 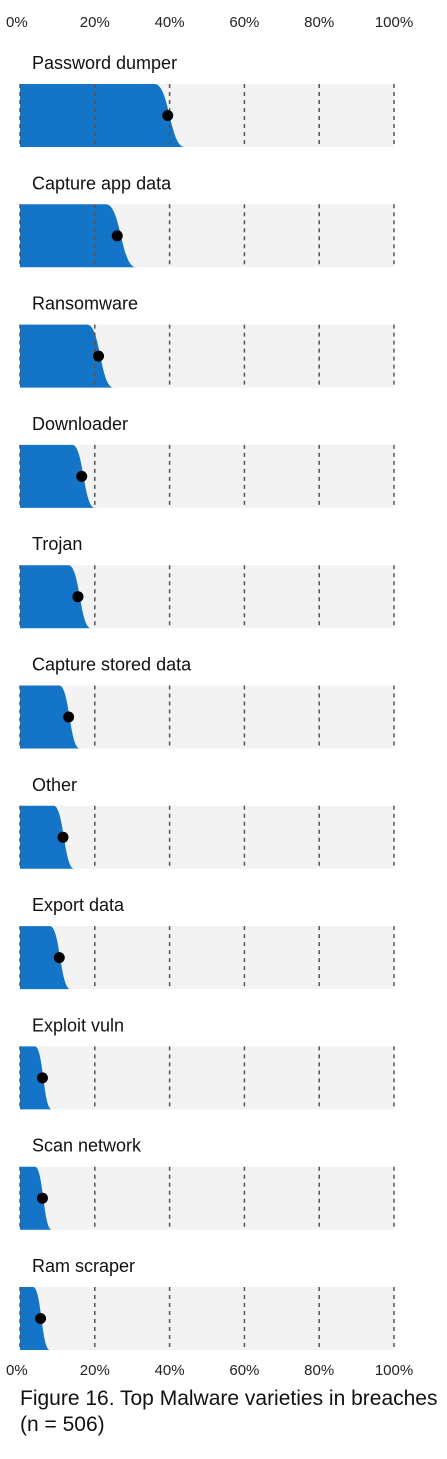 What do you see at coordinates (170, 1370) in the screenshot?
I see `x-tick-label-bottom: 40%` at bounding box center [170, 1370].